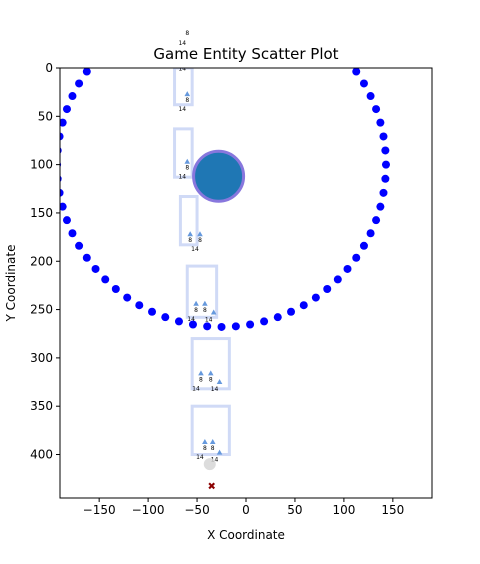 Image resolution: width=480 pixels, height=564 pixels. What do you see at coordinates (209, 464) in the screenshot?
I see `grey-point` at bounding box center [209, 464].